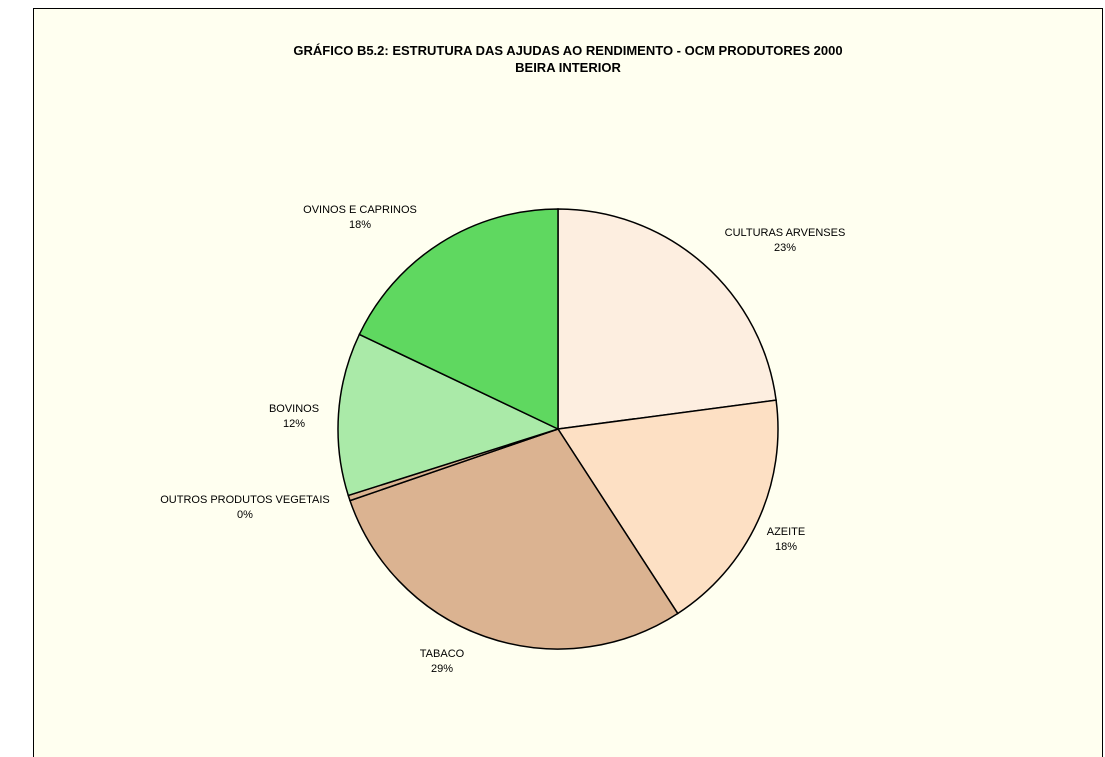 The width and height of the screenshot is (1105, 757). I want to click on slice-label-5: OVINOS E CAPRINOS, so click(360, 210).